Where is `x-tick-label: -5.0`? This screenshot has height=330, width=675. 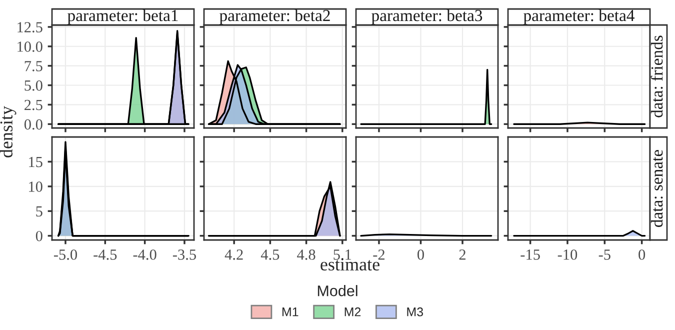
x-tick-label: -5.0 is located at coordinates (65, 254).